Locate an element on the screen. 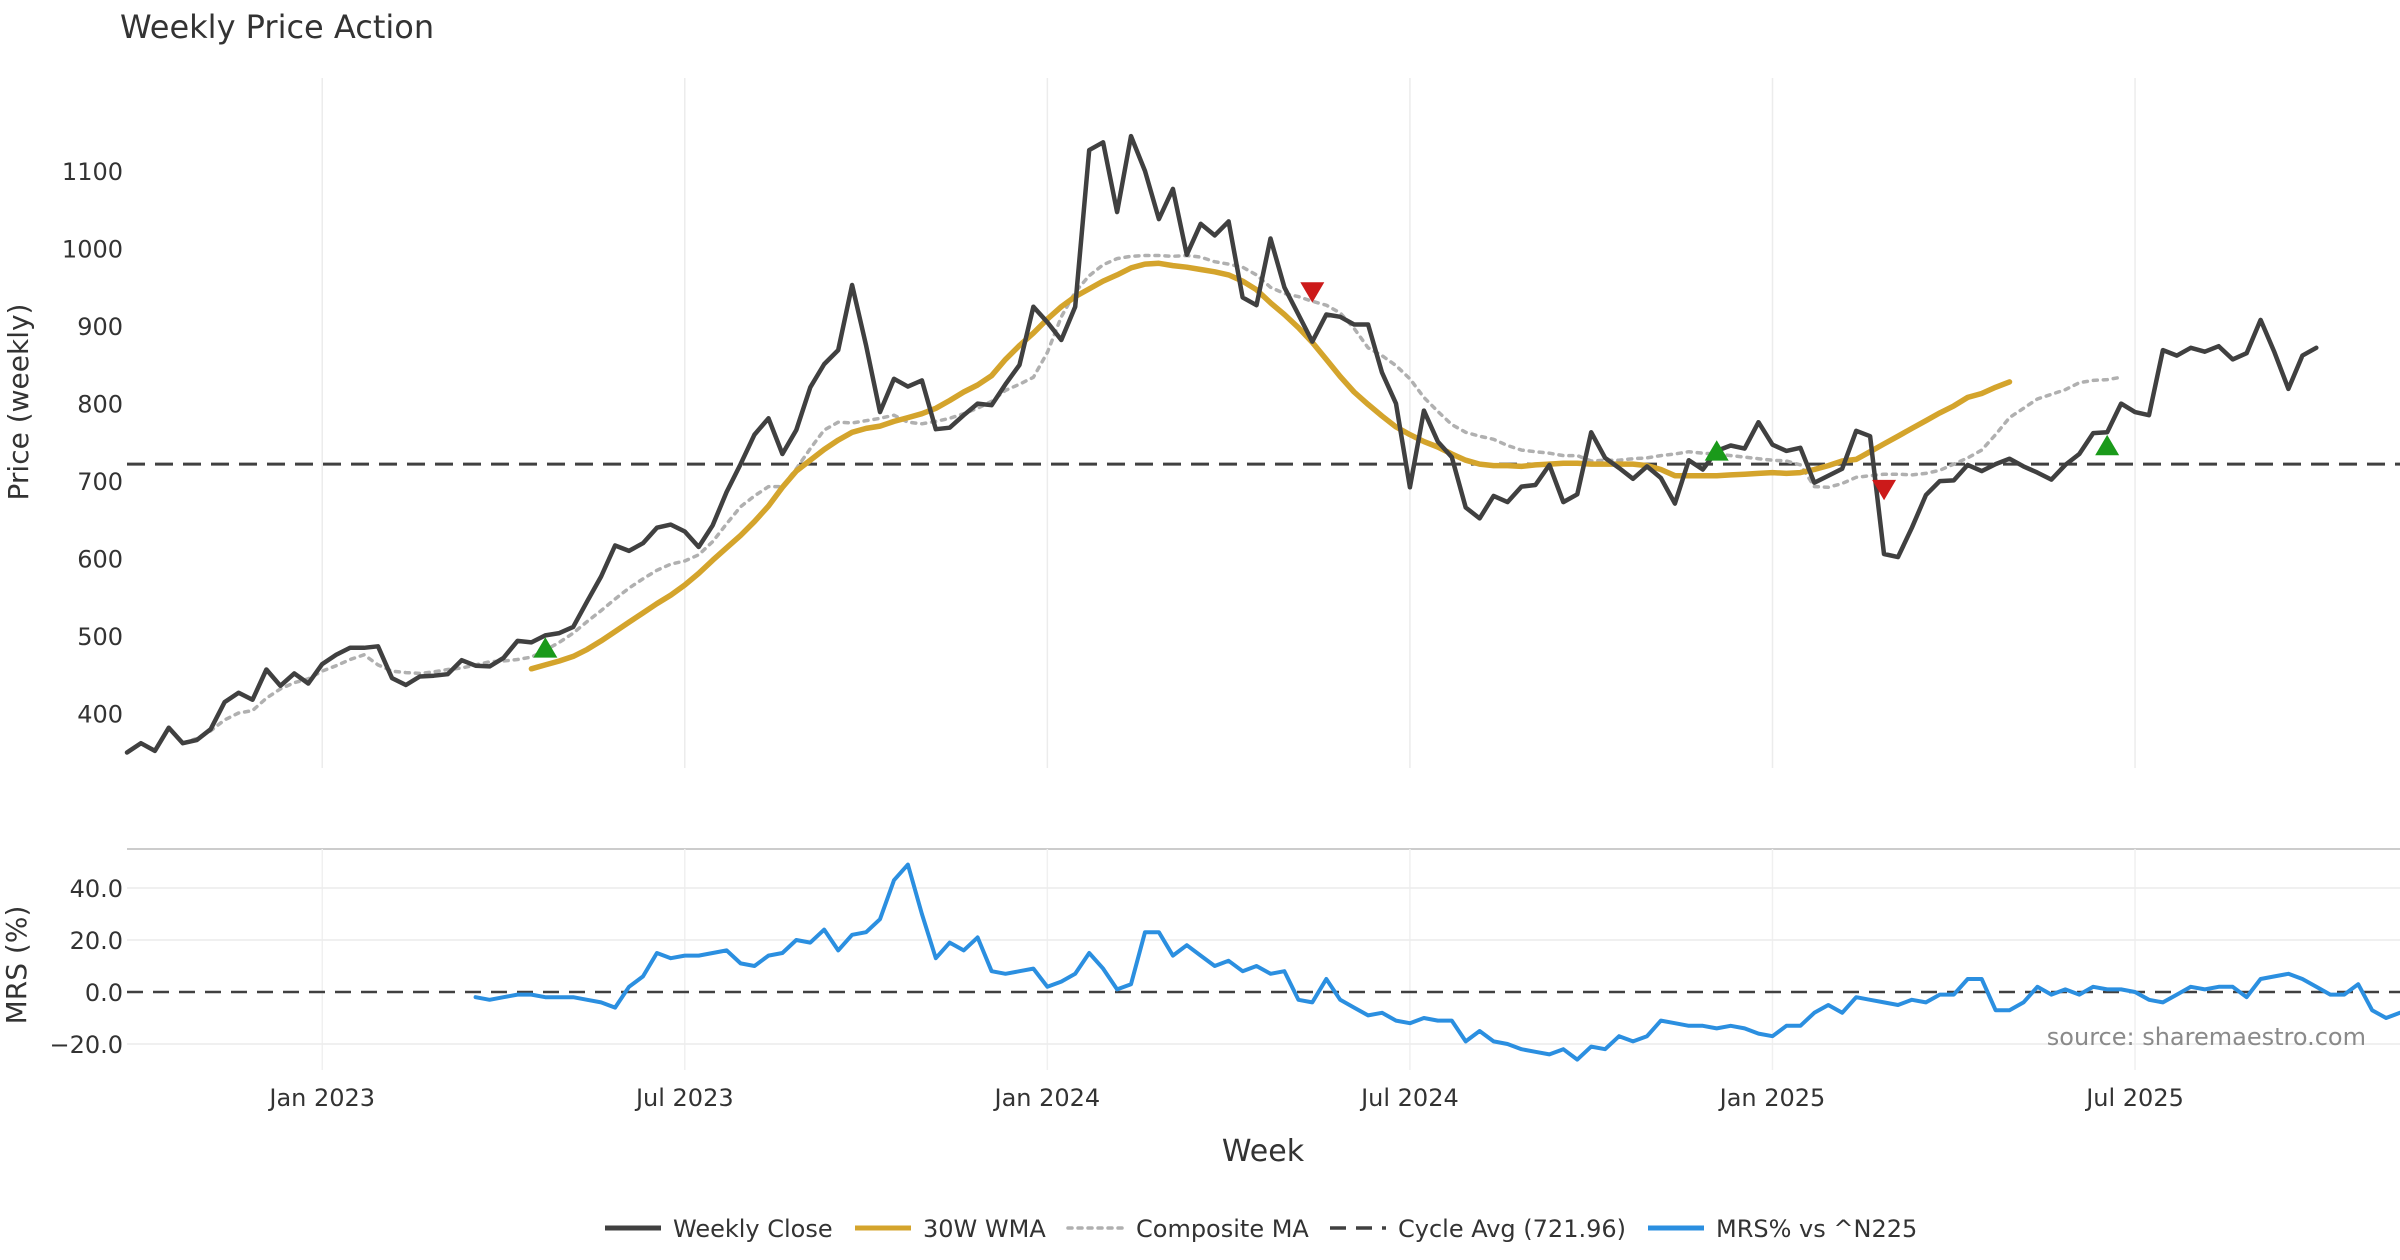 Image resolution: width=2400 pixels, height=1260 pixels. x-tick-label: Jul 2024 is located at coordinates (1409, 1098).